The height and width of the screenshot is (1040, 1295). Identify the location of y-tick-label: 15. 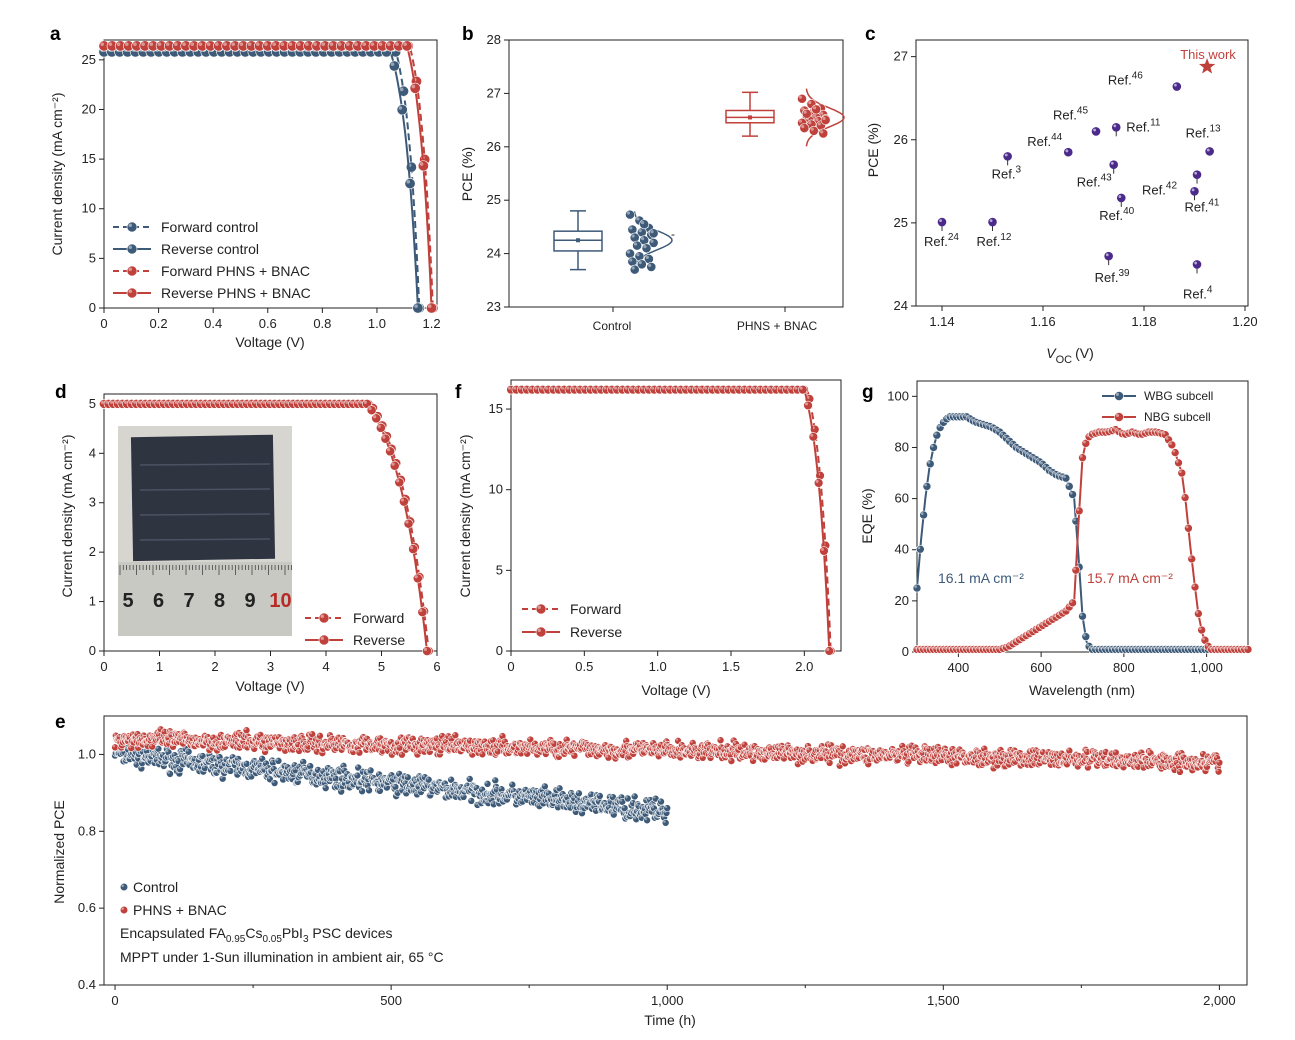
(496, 408).